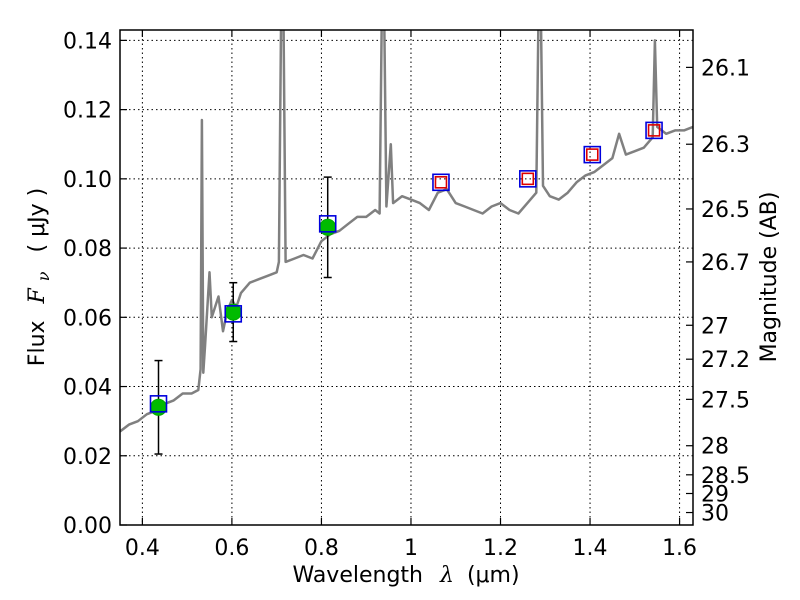  I want to click on x-tick-label: 0.8, so click(321, 548).